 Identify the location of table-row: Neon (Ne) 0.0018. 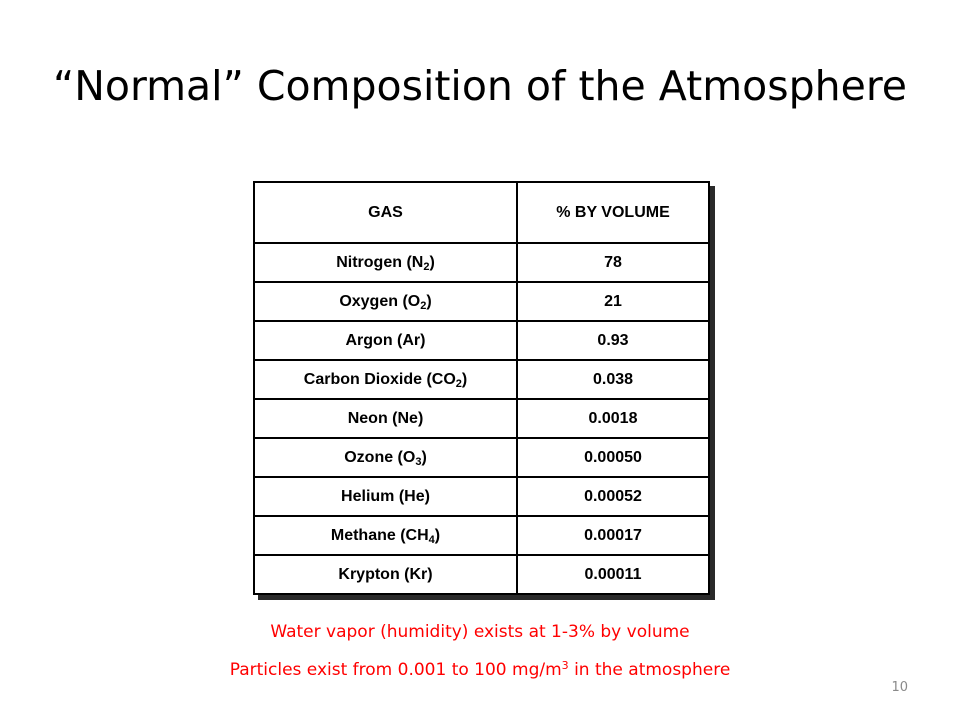
(481, 418).